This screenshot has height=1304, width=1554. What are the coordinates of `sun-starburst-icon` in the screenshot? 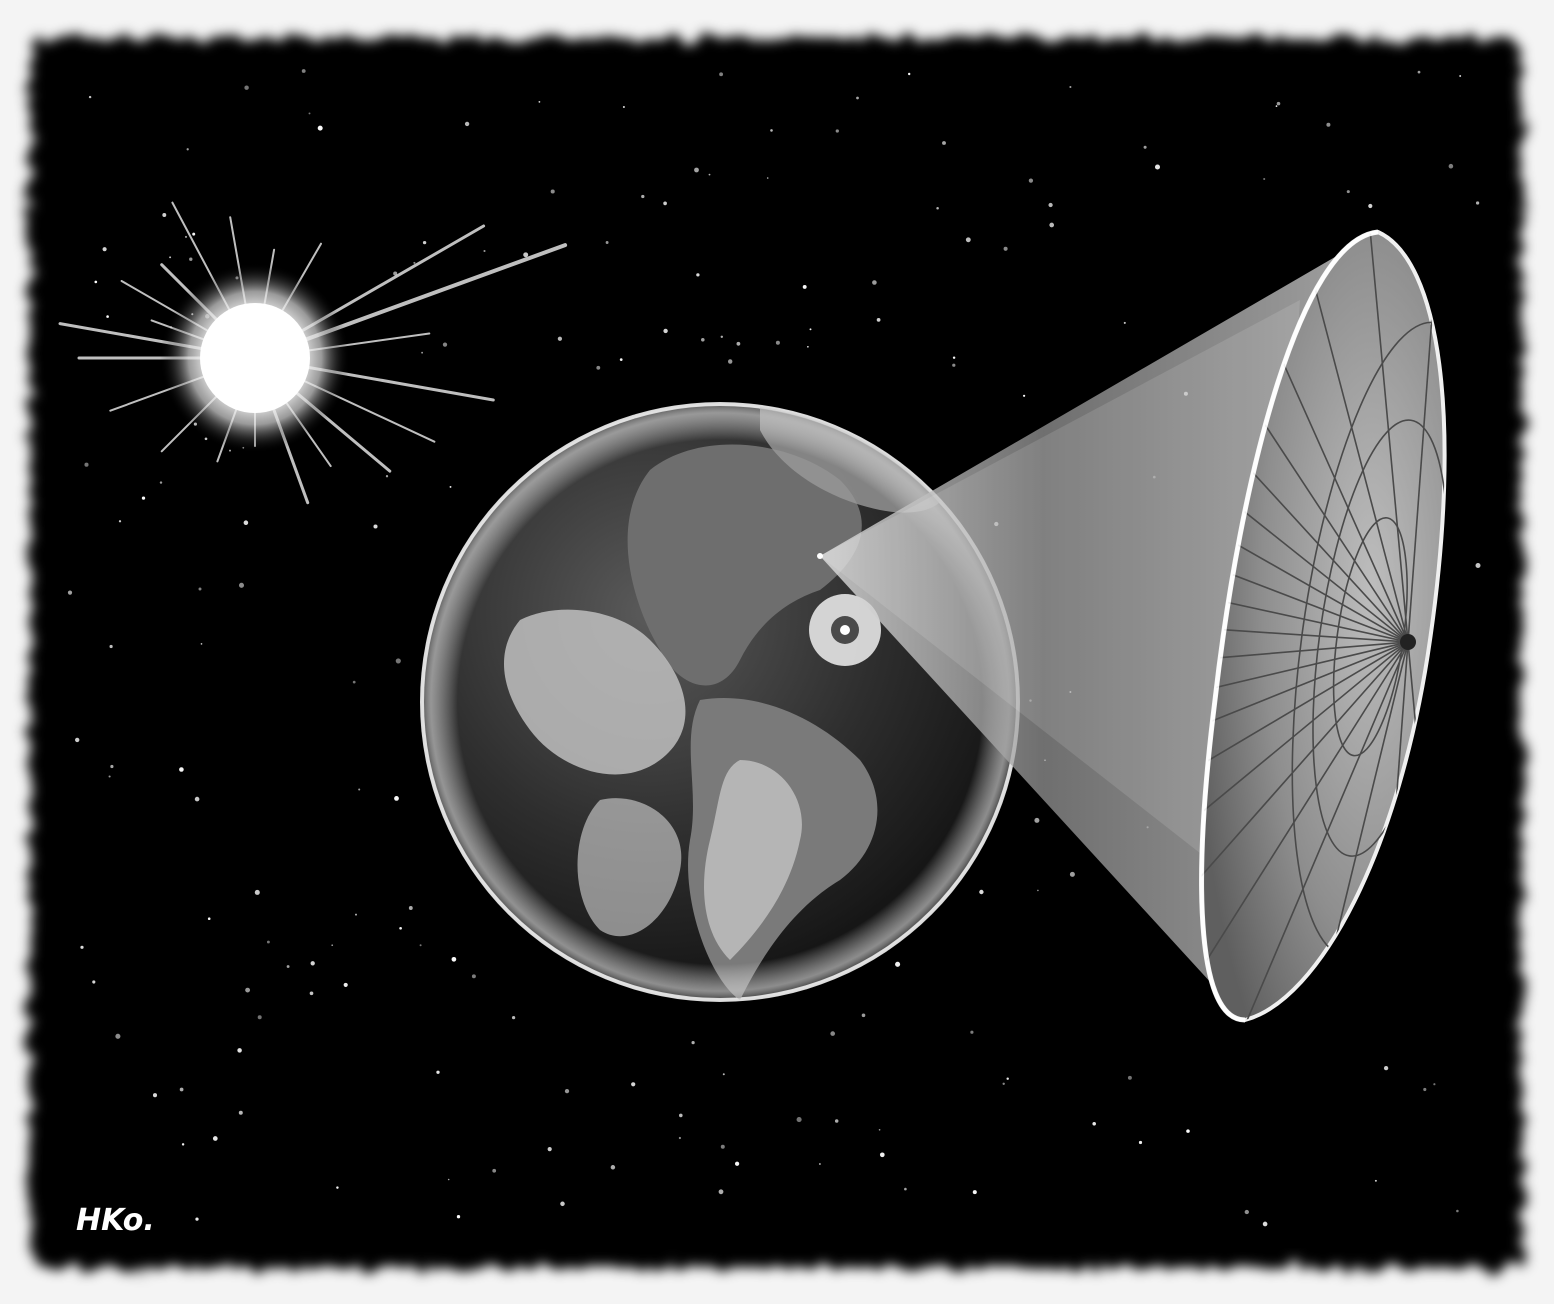 It's located at (313, 353).